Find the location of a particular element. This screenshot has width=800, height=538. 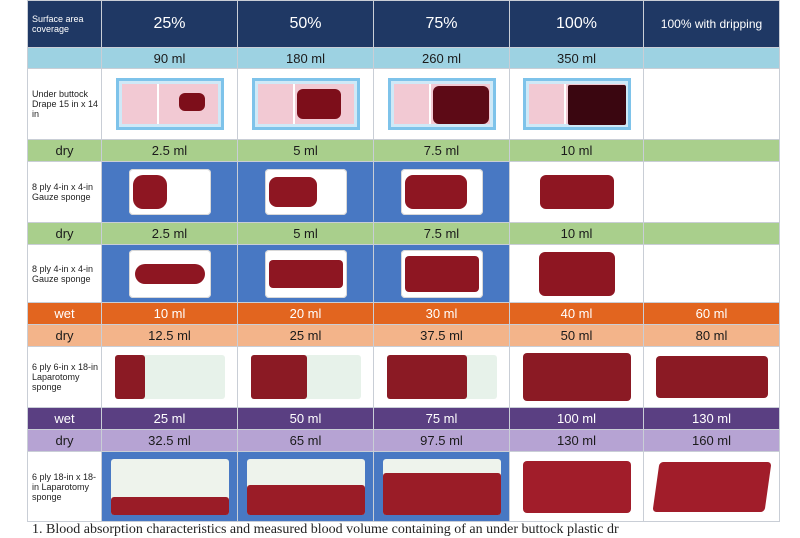

gauze2-wet-row: wet 10 ml 20 ml 30 ml 40 ml 60 ml is located at coordinates (403, 313).